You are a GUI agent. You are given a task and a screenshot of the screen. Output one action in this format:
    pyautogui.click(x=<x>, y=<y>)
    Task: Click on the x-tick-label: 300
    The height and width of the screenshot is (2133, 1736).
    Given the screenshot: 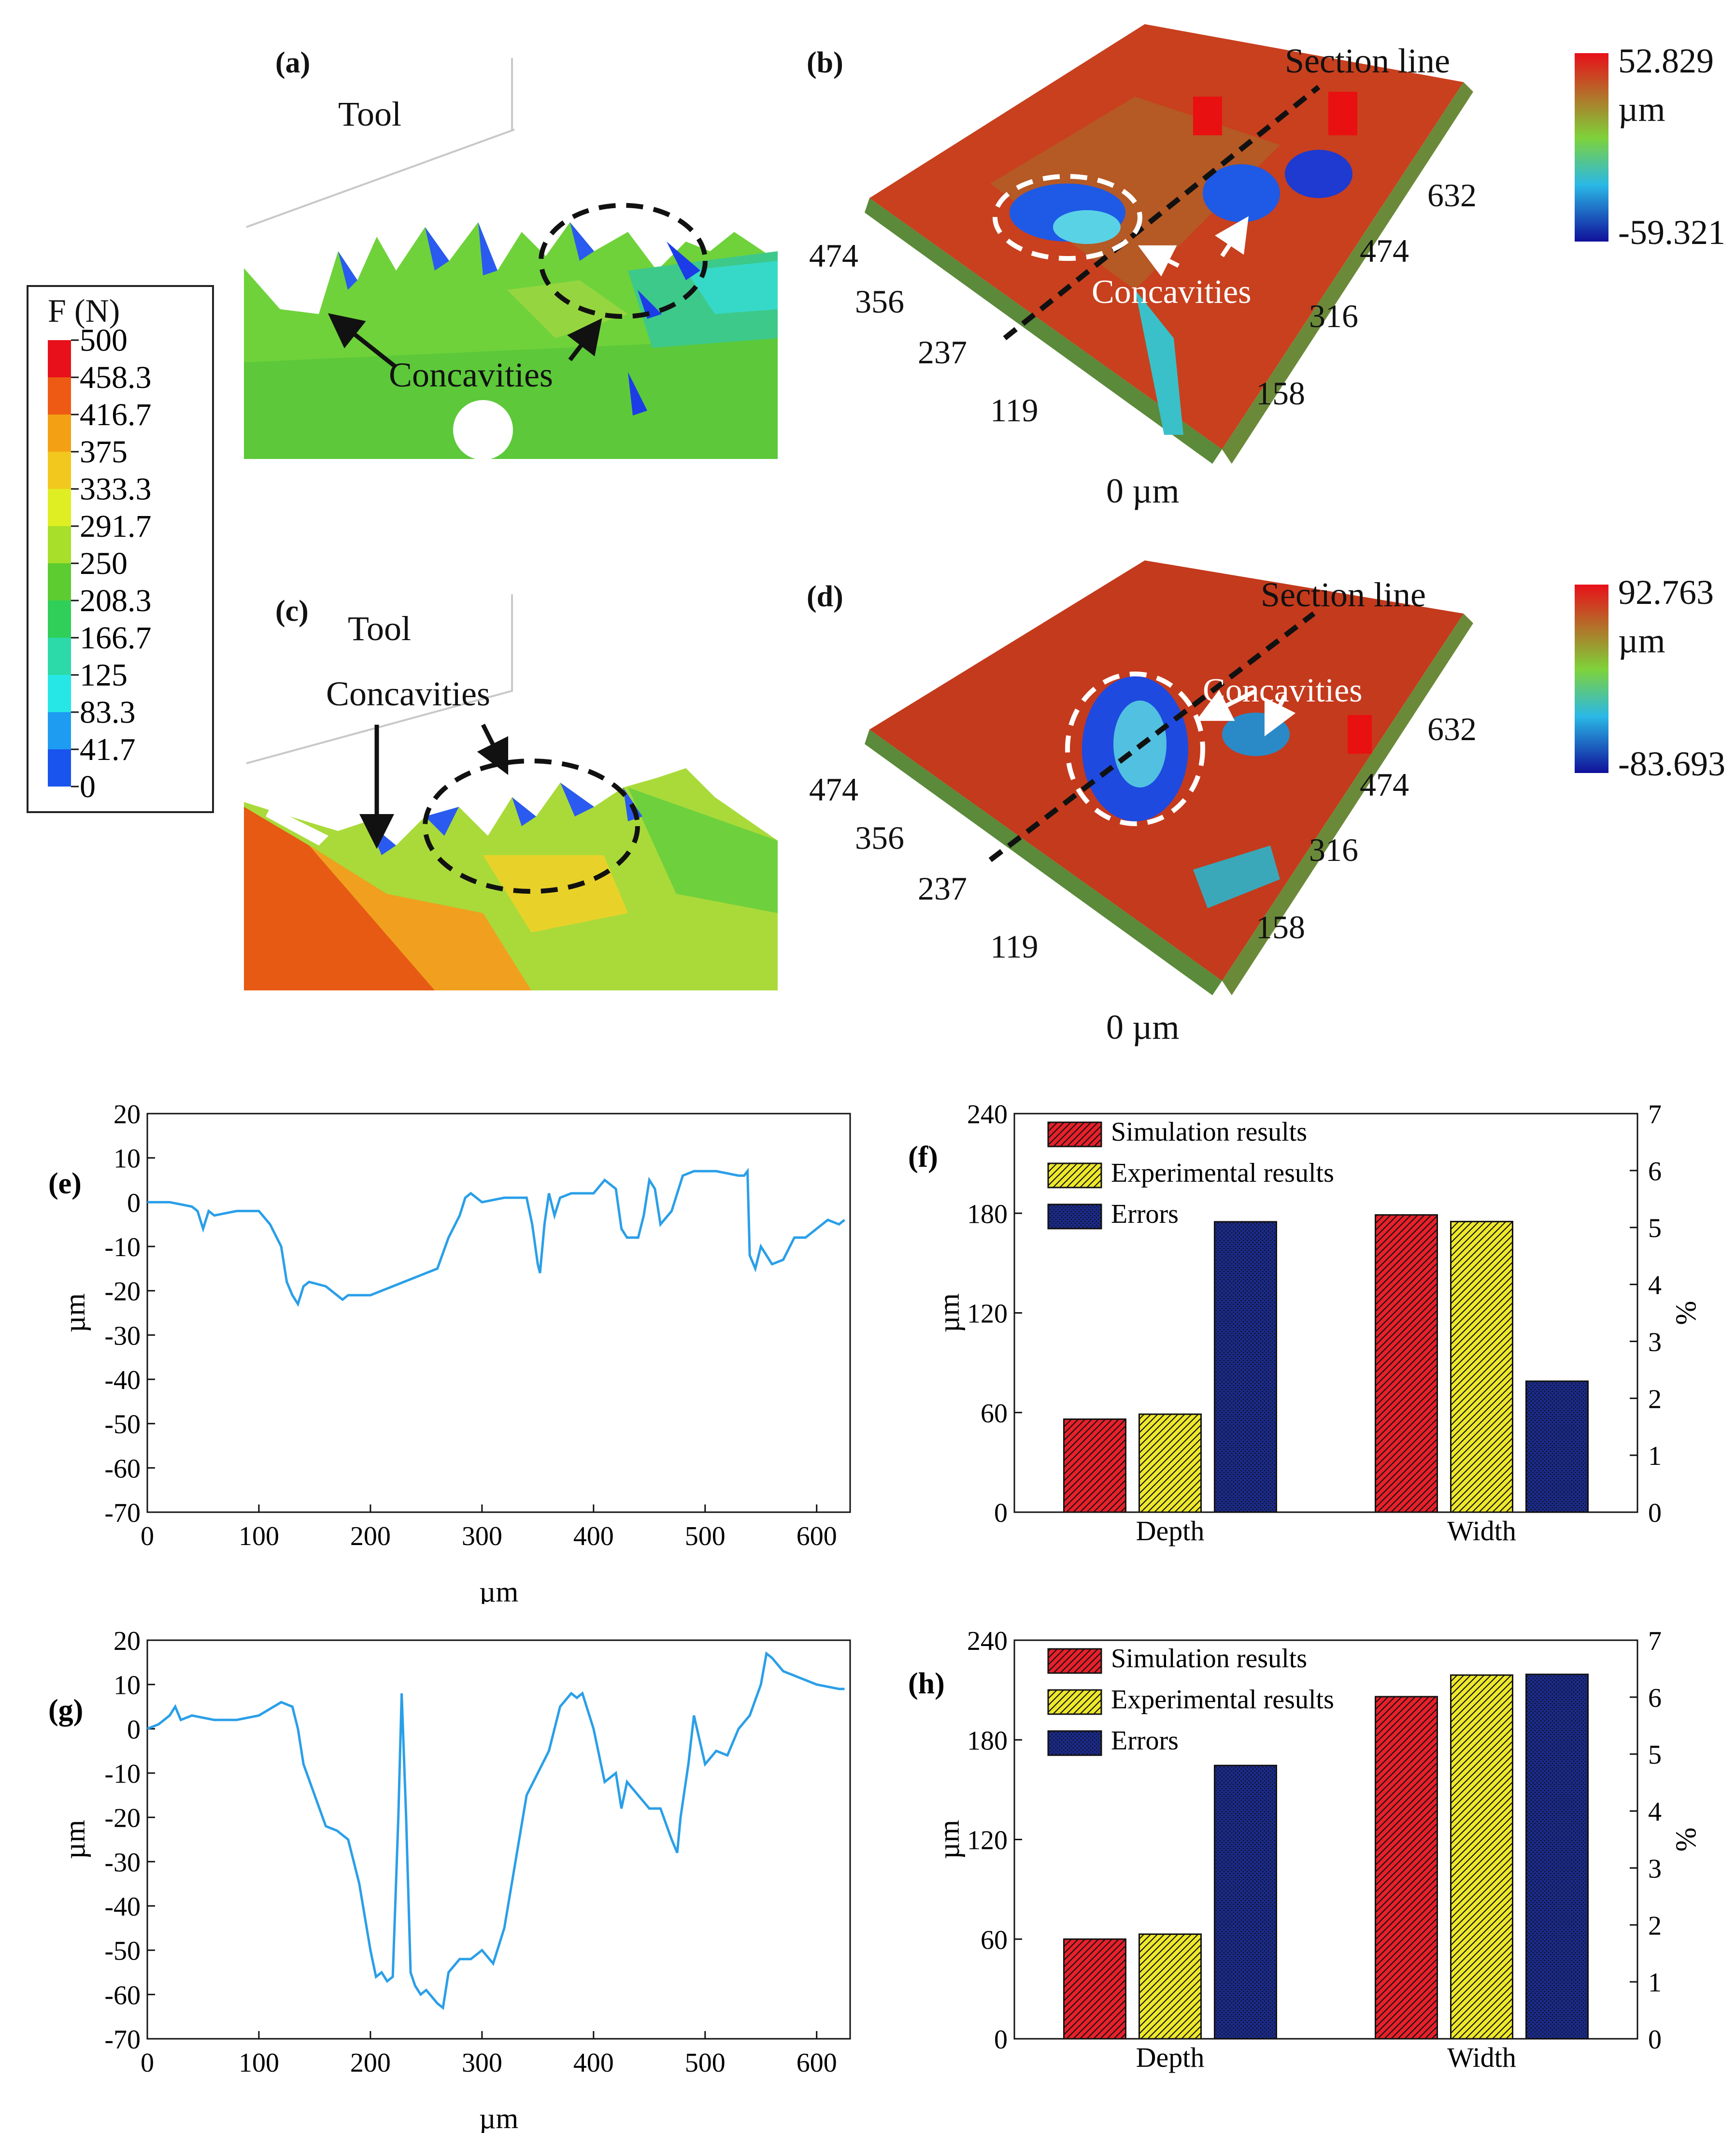 What is the action you would take?
    pyautogui.click(x=482, y=1536)
    